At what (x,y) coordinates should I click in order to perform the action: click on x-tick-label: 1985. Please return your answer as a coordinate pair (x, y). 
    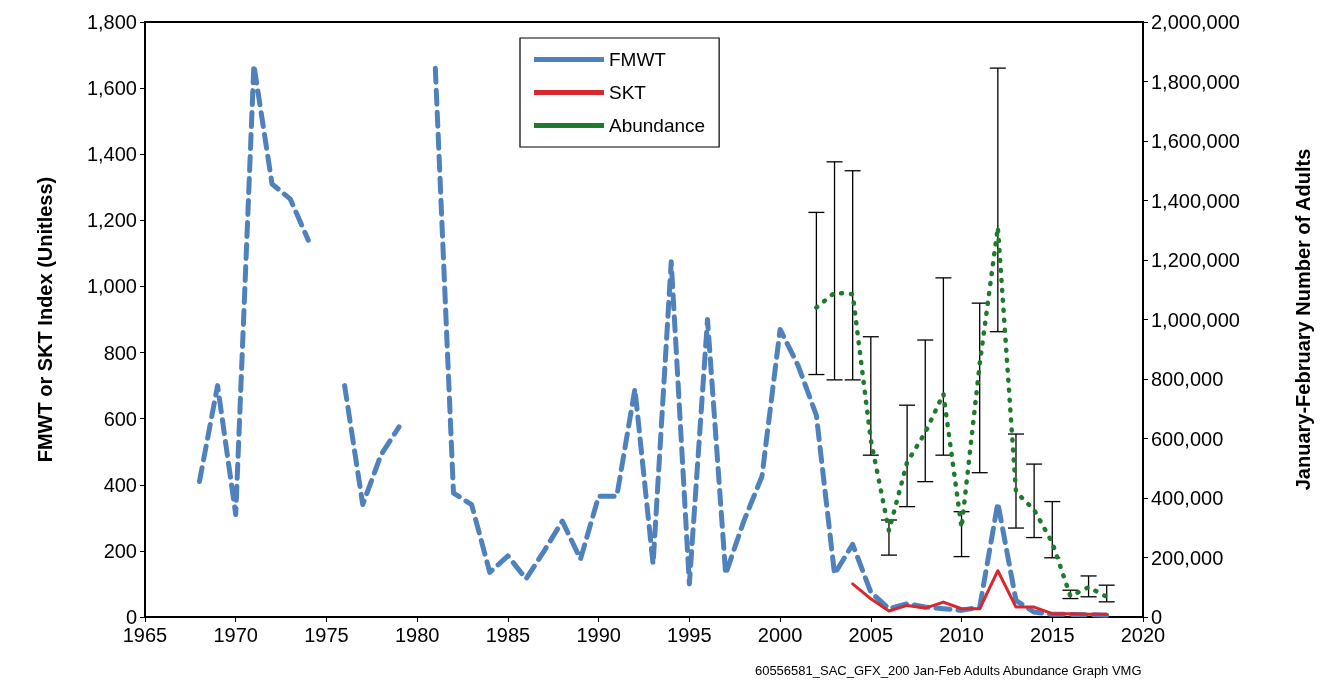
    Looking at the image, I should click on (508, 635).